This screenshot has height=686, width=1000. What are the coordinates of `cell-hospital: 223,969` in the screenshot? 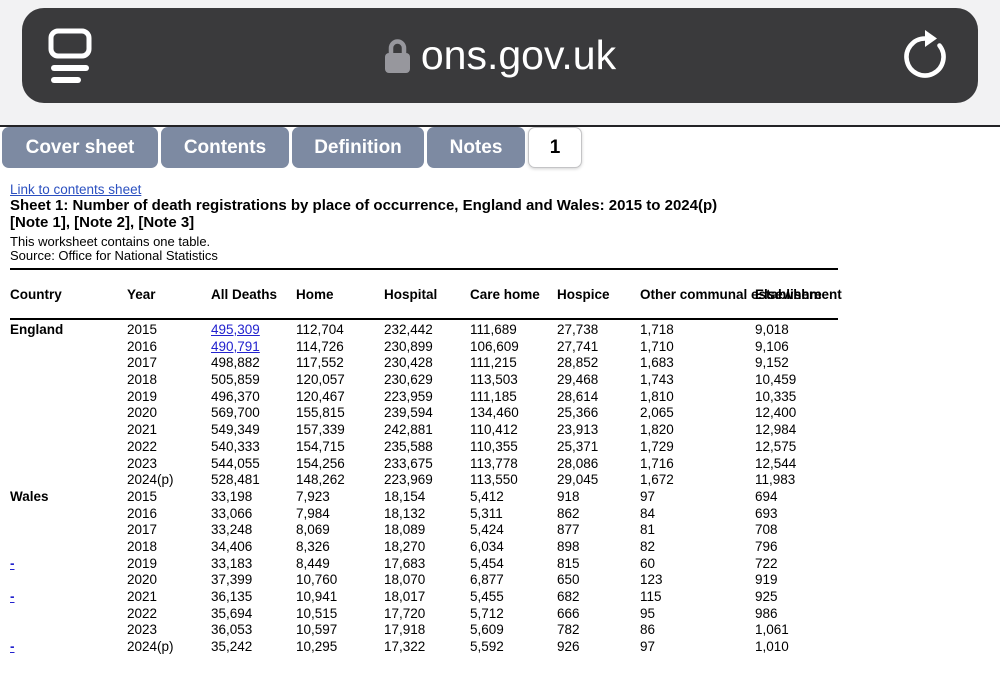 It's located at (408, 480).